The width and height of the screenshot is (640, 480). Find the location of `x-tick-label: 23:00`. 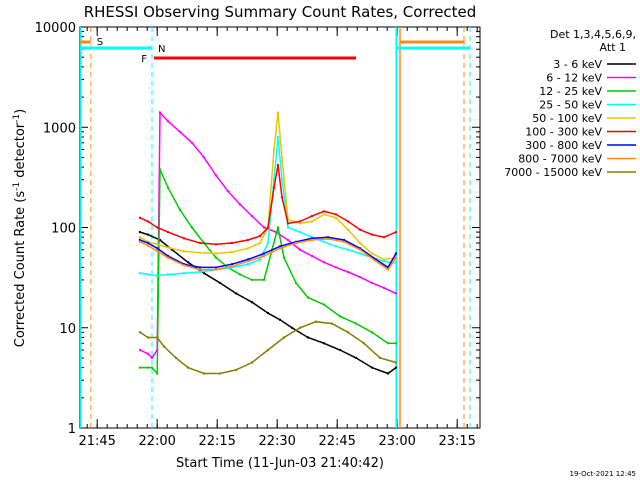

x-tick-label: 23:00 is located at coordinates (396, 441).